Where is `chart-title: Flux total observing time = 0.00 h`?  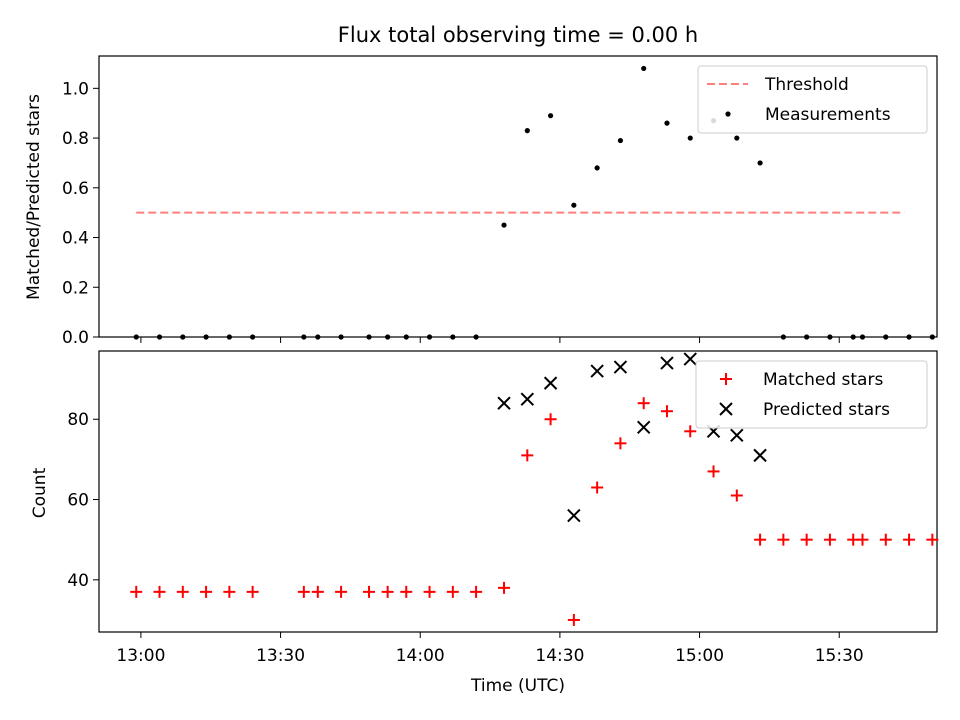
chart-title: Flux total observing time = 0.00 h is located at coordinates (518, 35).